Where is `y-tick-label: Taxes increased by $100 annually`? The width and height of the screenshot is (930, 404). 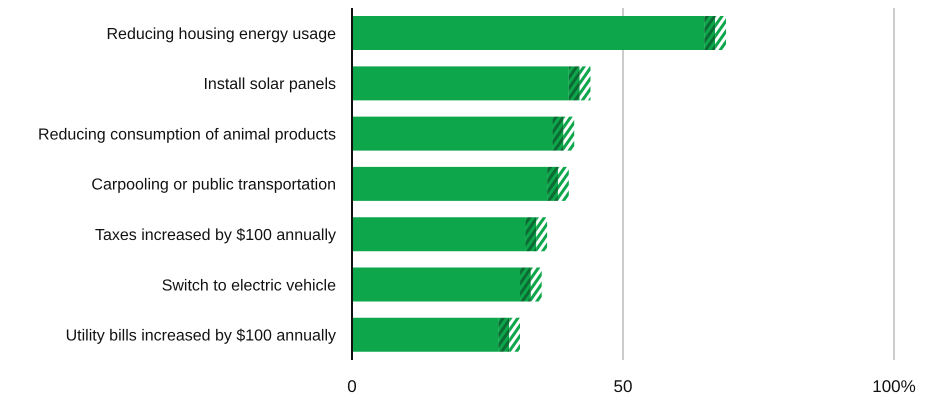
y-tick-label: Taxes increased by $100 annually is located at coordinates (215, 235).